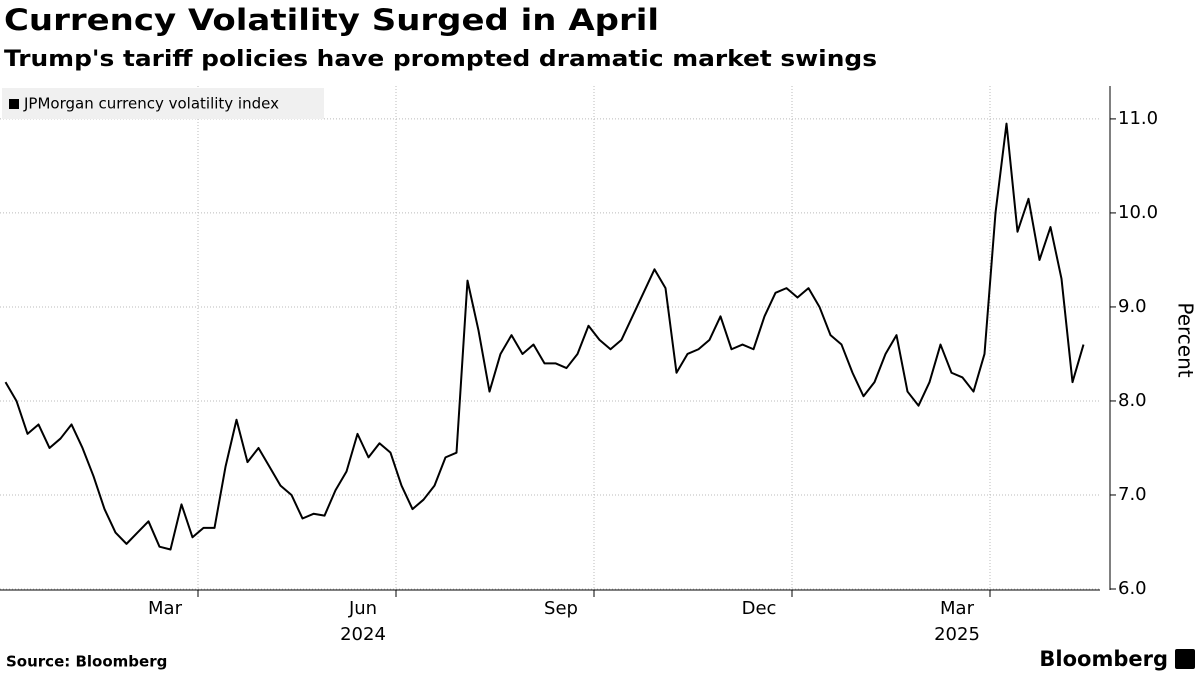  What do you see at coordinates (1138, 118) in the screenshot?
I see `y-tick-label: 11.0` at bounding box center [1138, 118].